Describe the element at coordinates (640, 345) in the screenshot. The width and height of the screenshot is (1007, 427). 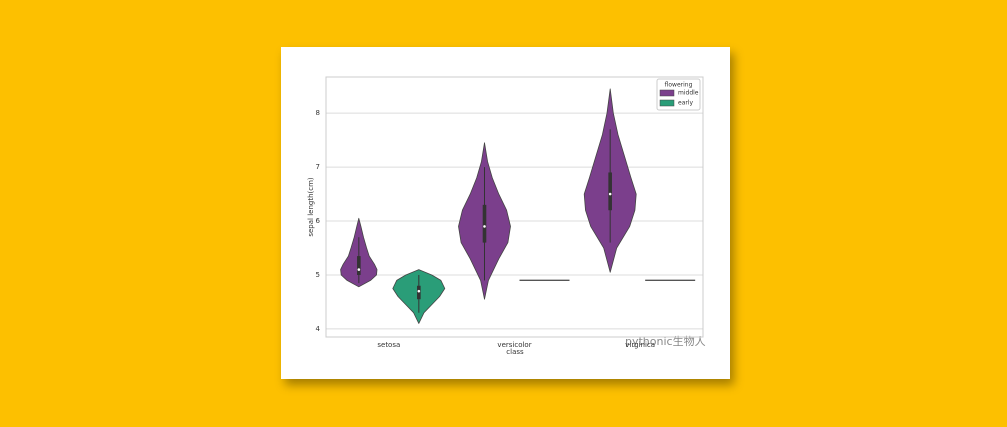
I see `x-tick-label: virginica` at that location.